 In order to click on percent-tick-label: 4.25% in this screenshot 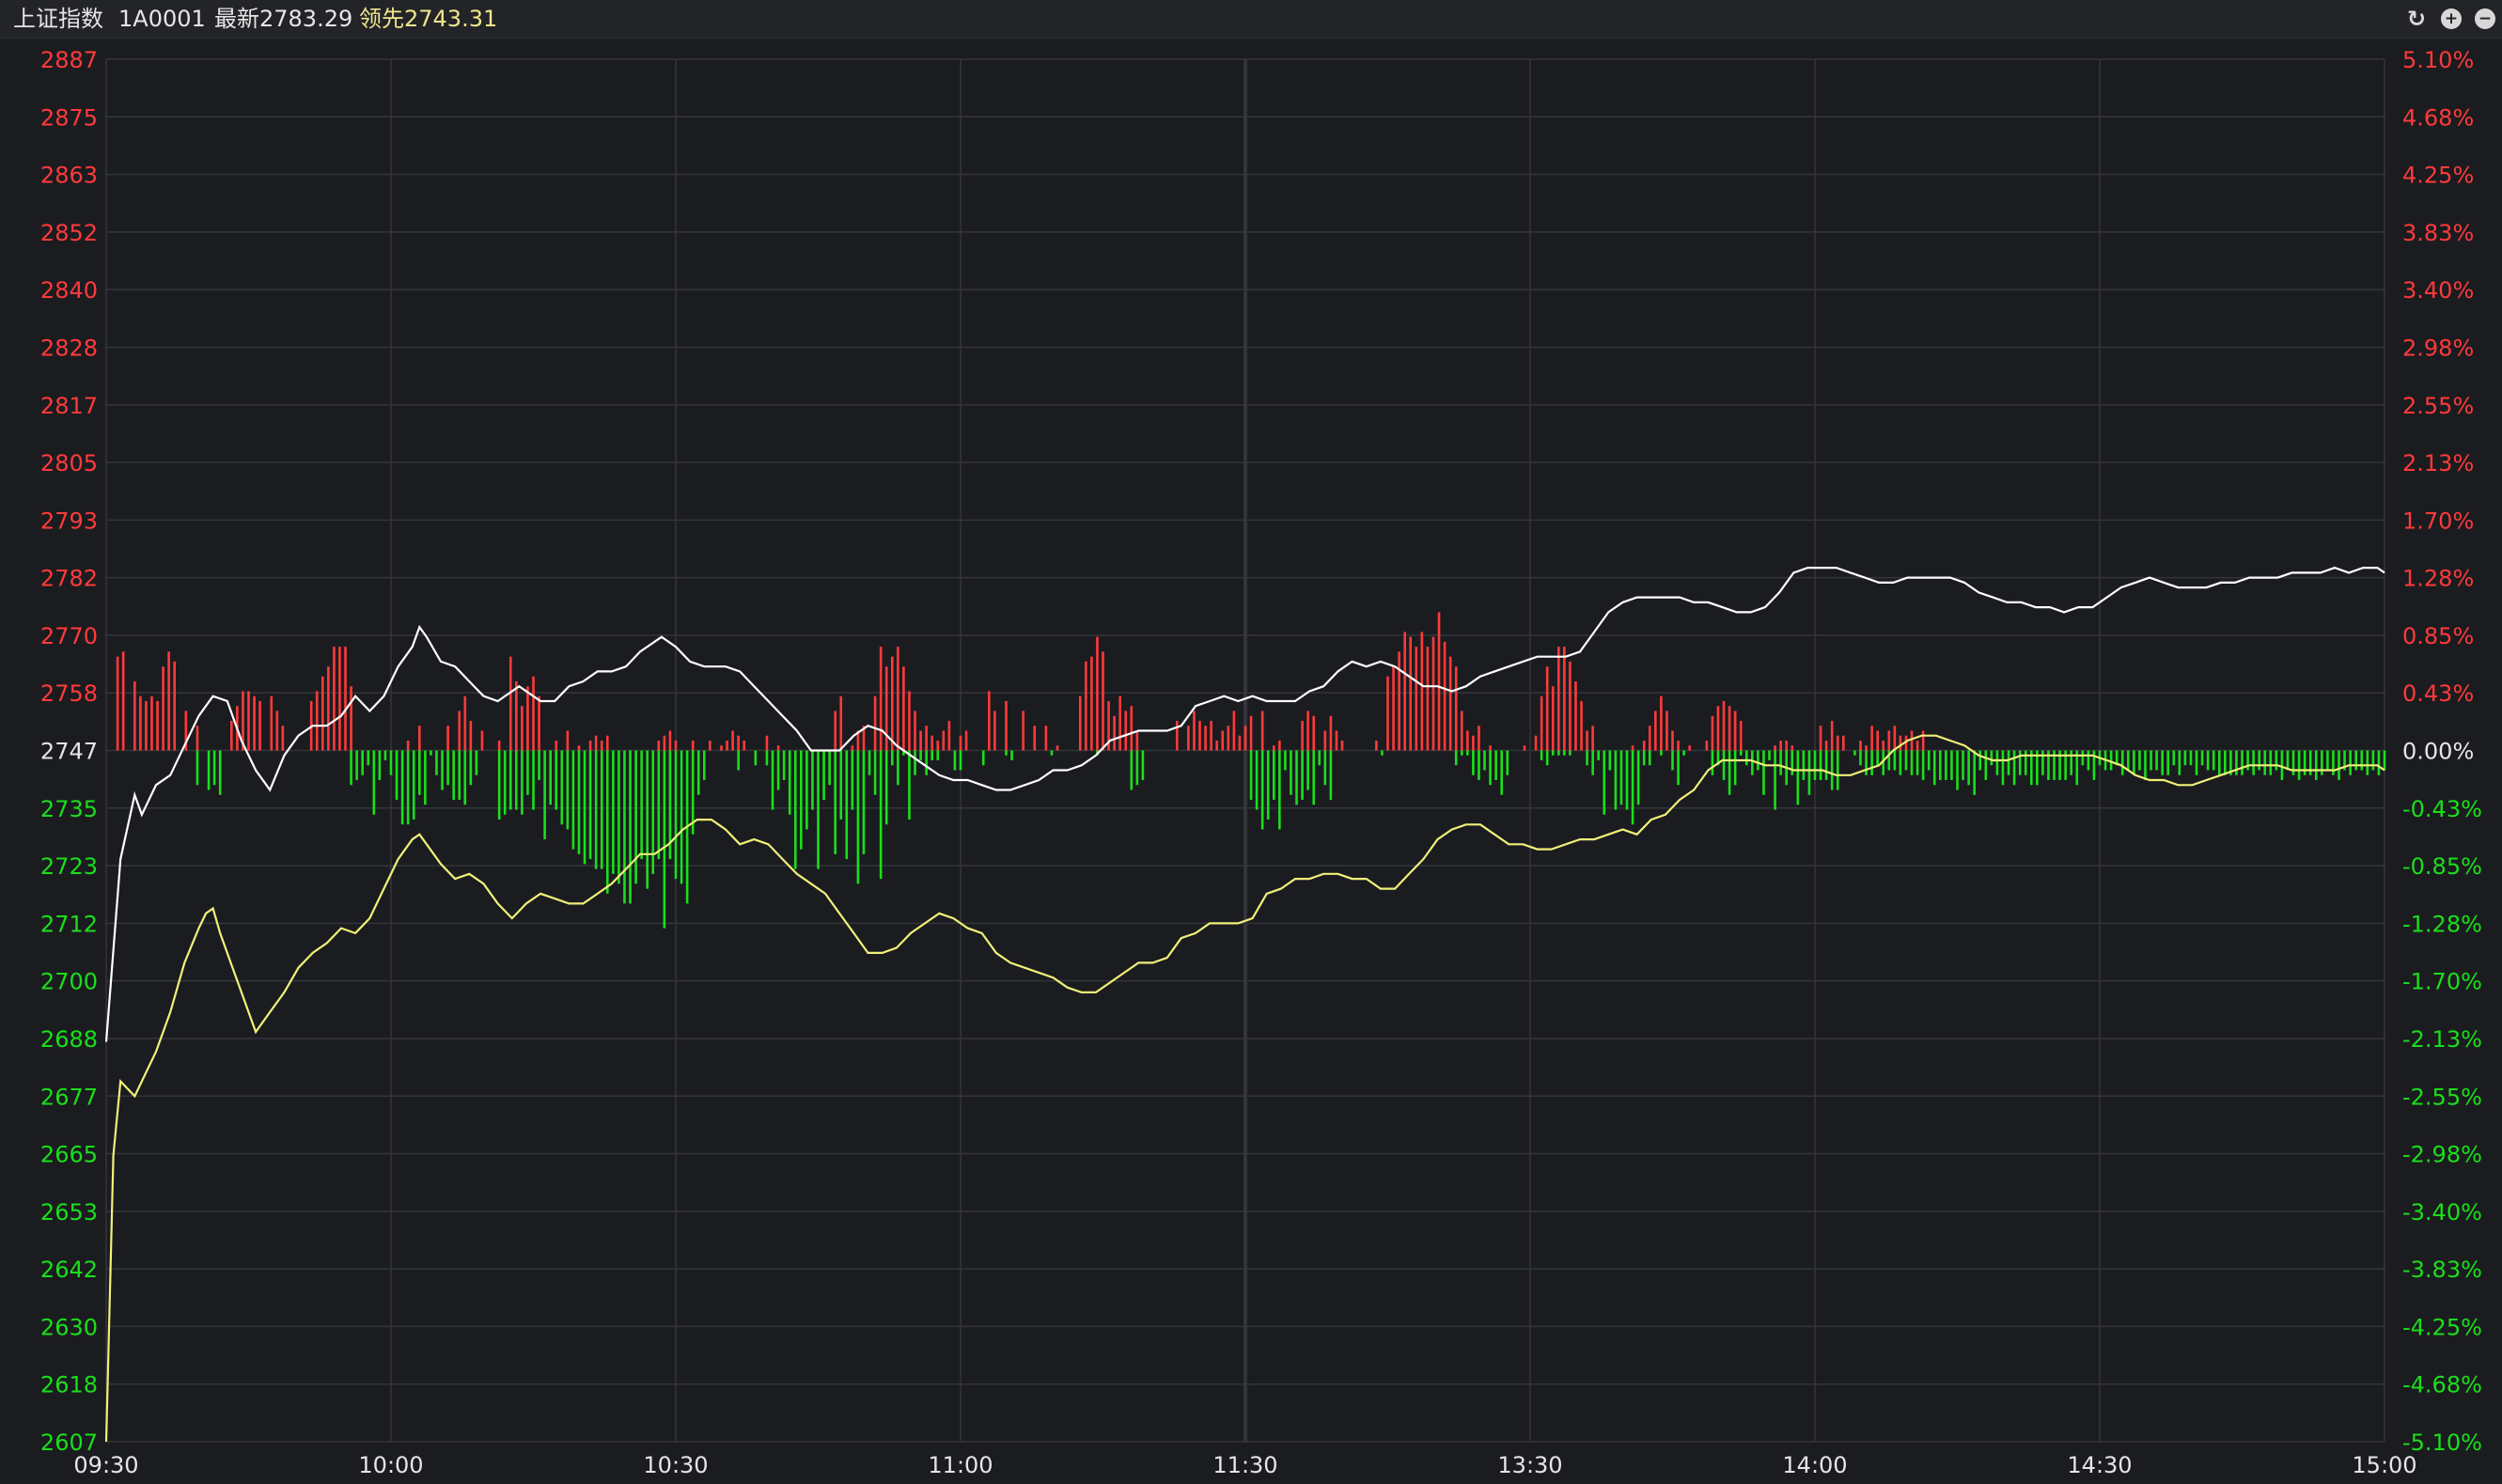, I will do `click(2438, 176)`.